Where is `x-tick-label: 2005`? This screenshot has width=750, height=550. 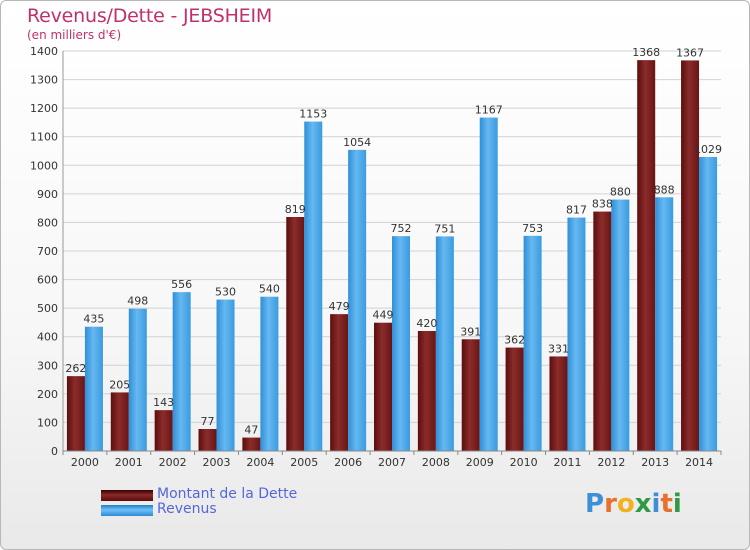
x-tick-label: 2005 is located at coordinates (304, 462).